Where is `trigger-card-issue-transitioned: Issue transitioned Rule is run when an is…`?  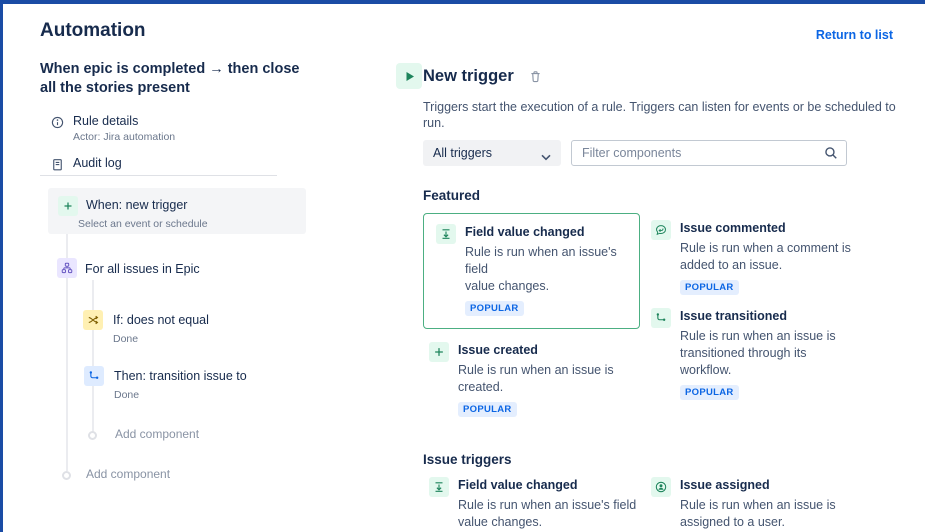
trigger-card-issue-transitioned: Issue transitioned Rule is run when an is… is located at coordinates (776, 354).